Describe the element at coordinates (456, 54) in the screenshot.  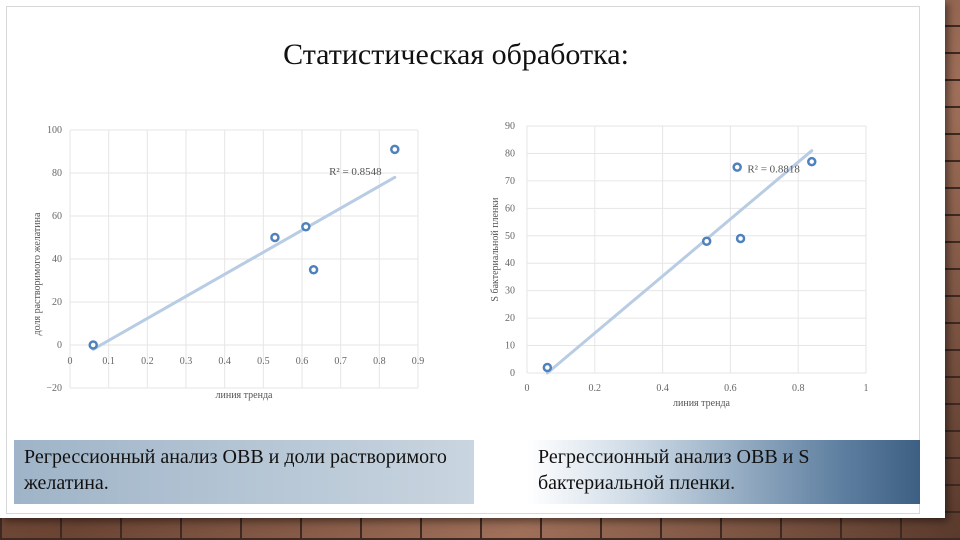
I see `slide-title: Статистическая обработка:` at that location.